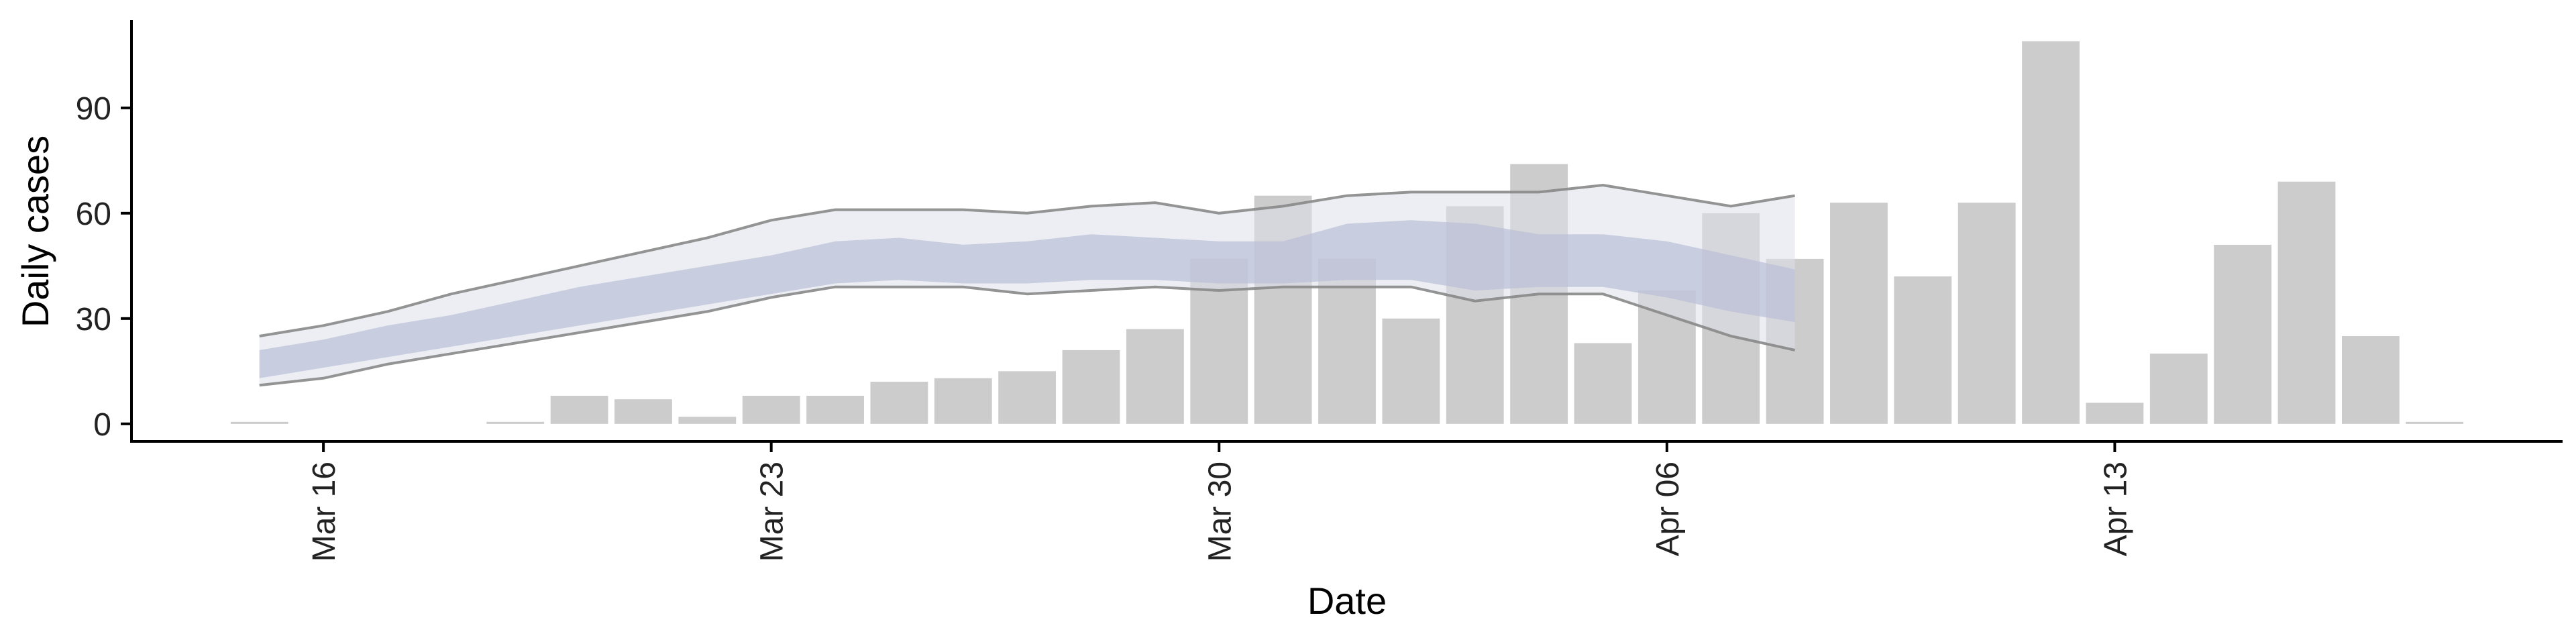  I want to click on y-ticks: 0 30 60 90, so click(103, 267).